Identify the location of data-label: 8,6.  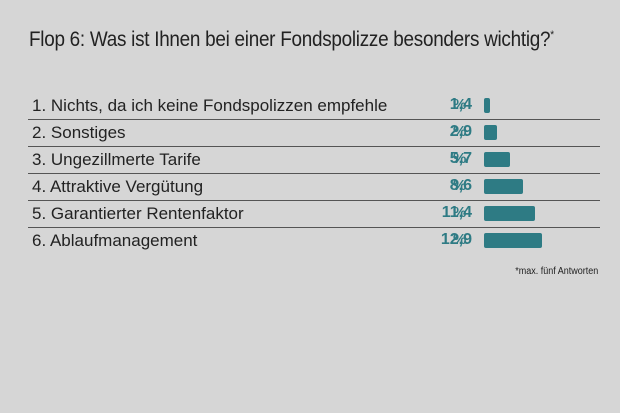
(460, 185).